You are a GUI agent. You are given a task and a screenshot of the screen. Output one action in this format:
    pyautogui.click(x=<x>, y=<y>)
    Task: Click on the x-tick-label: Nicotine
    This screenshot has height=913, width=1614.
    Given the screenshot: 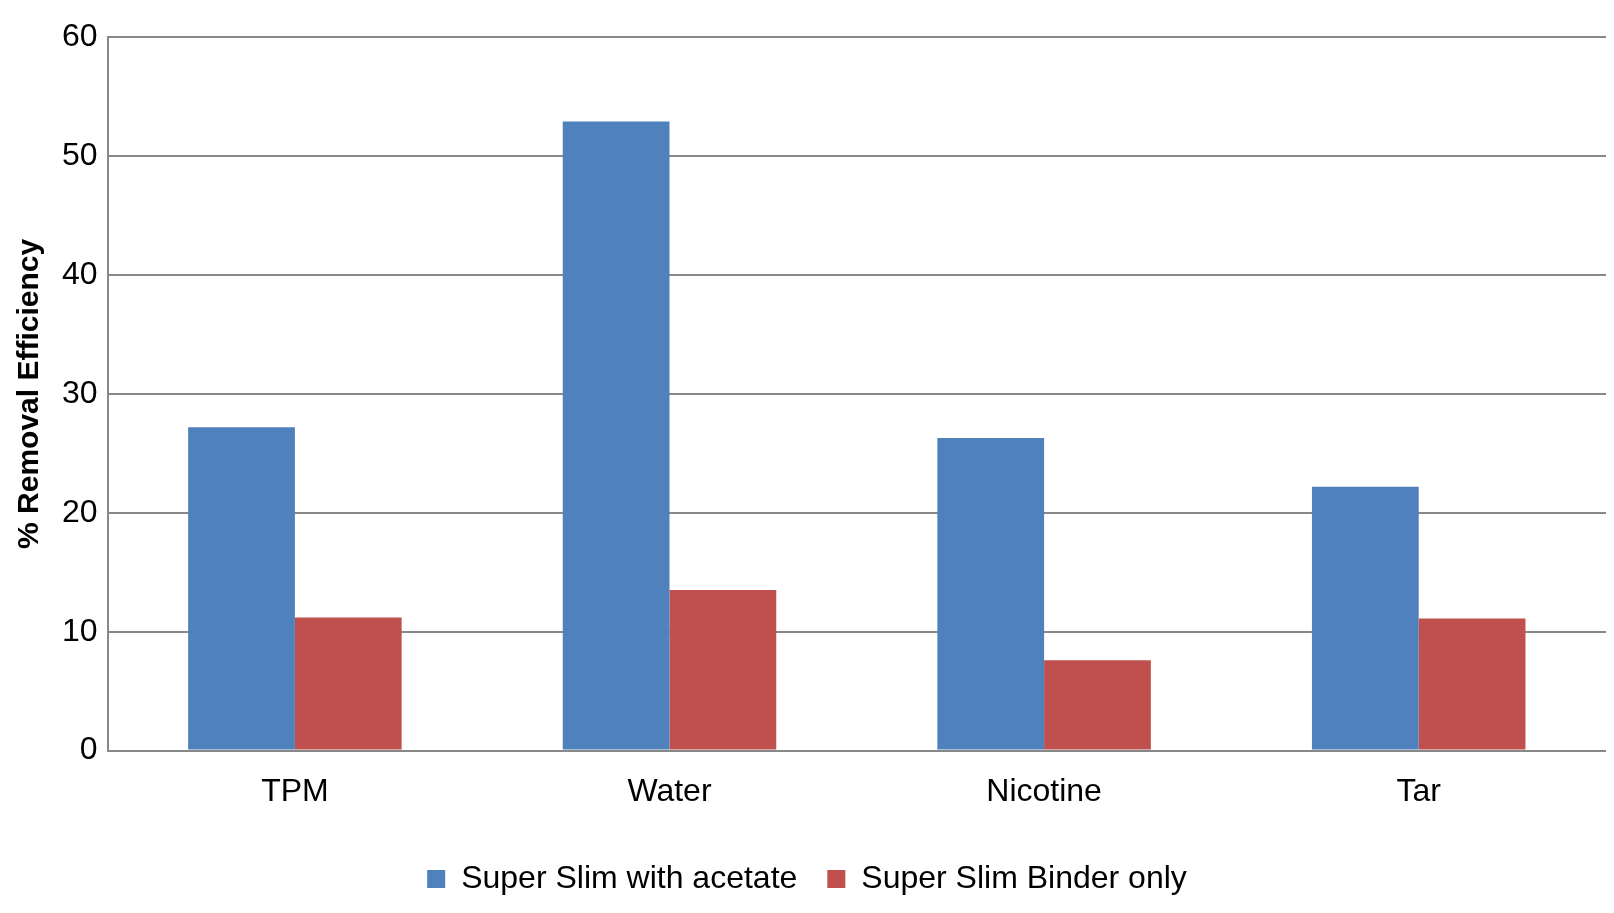 What is the action you would take?
    pyautogui.click(x=1044, y=789)
    